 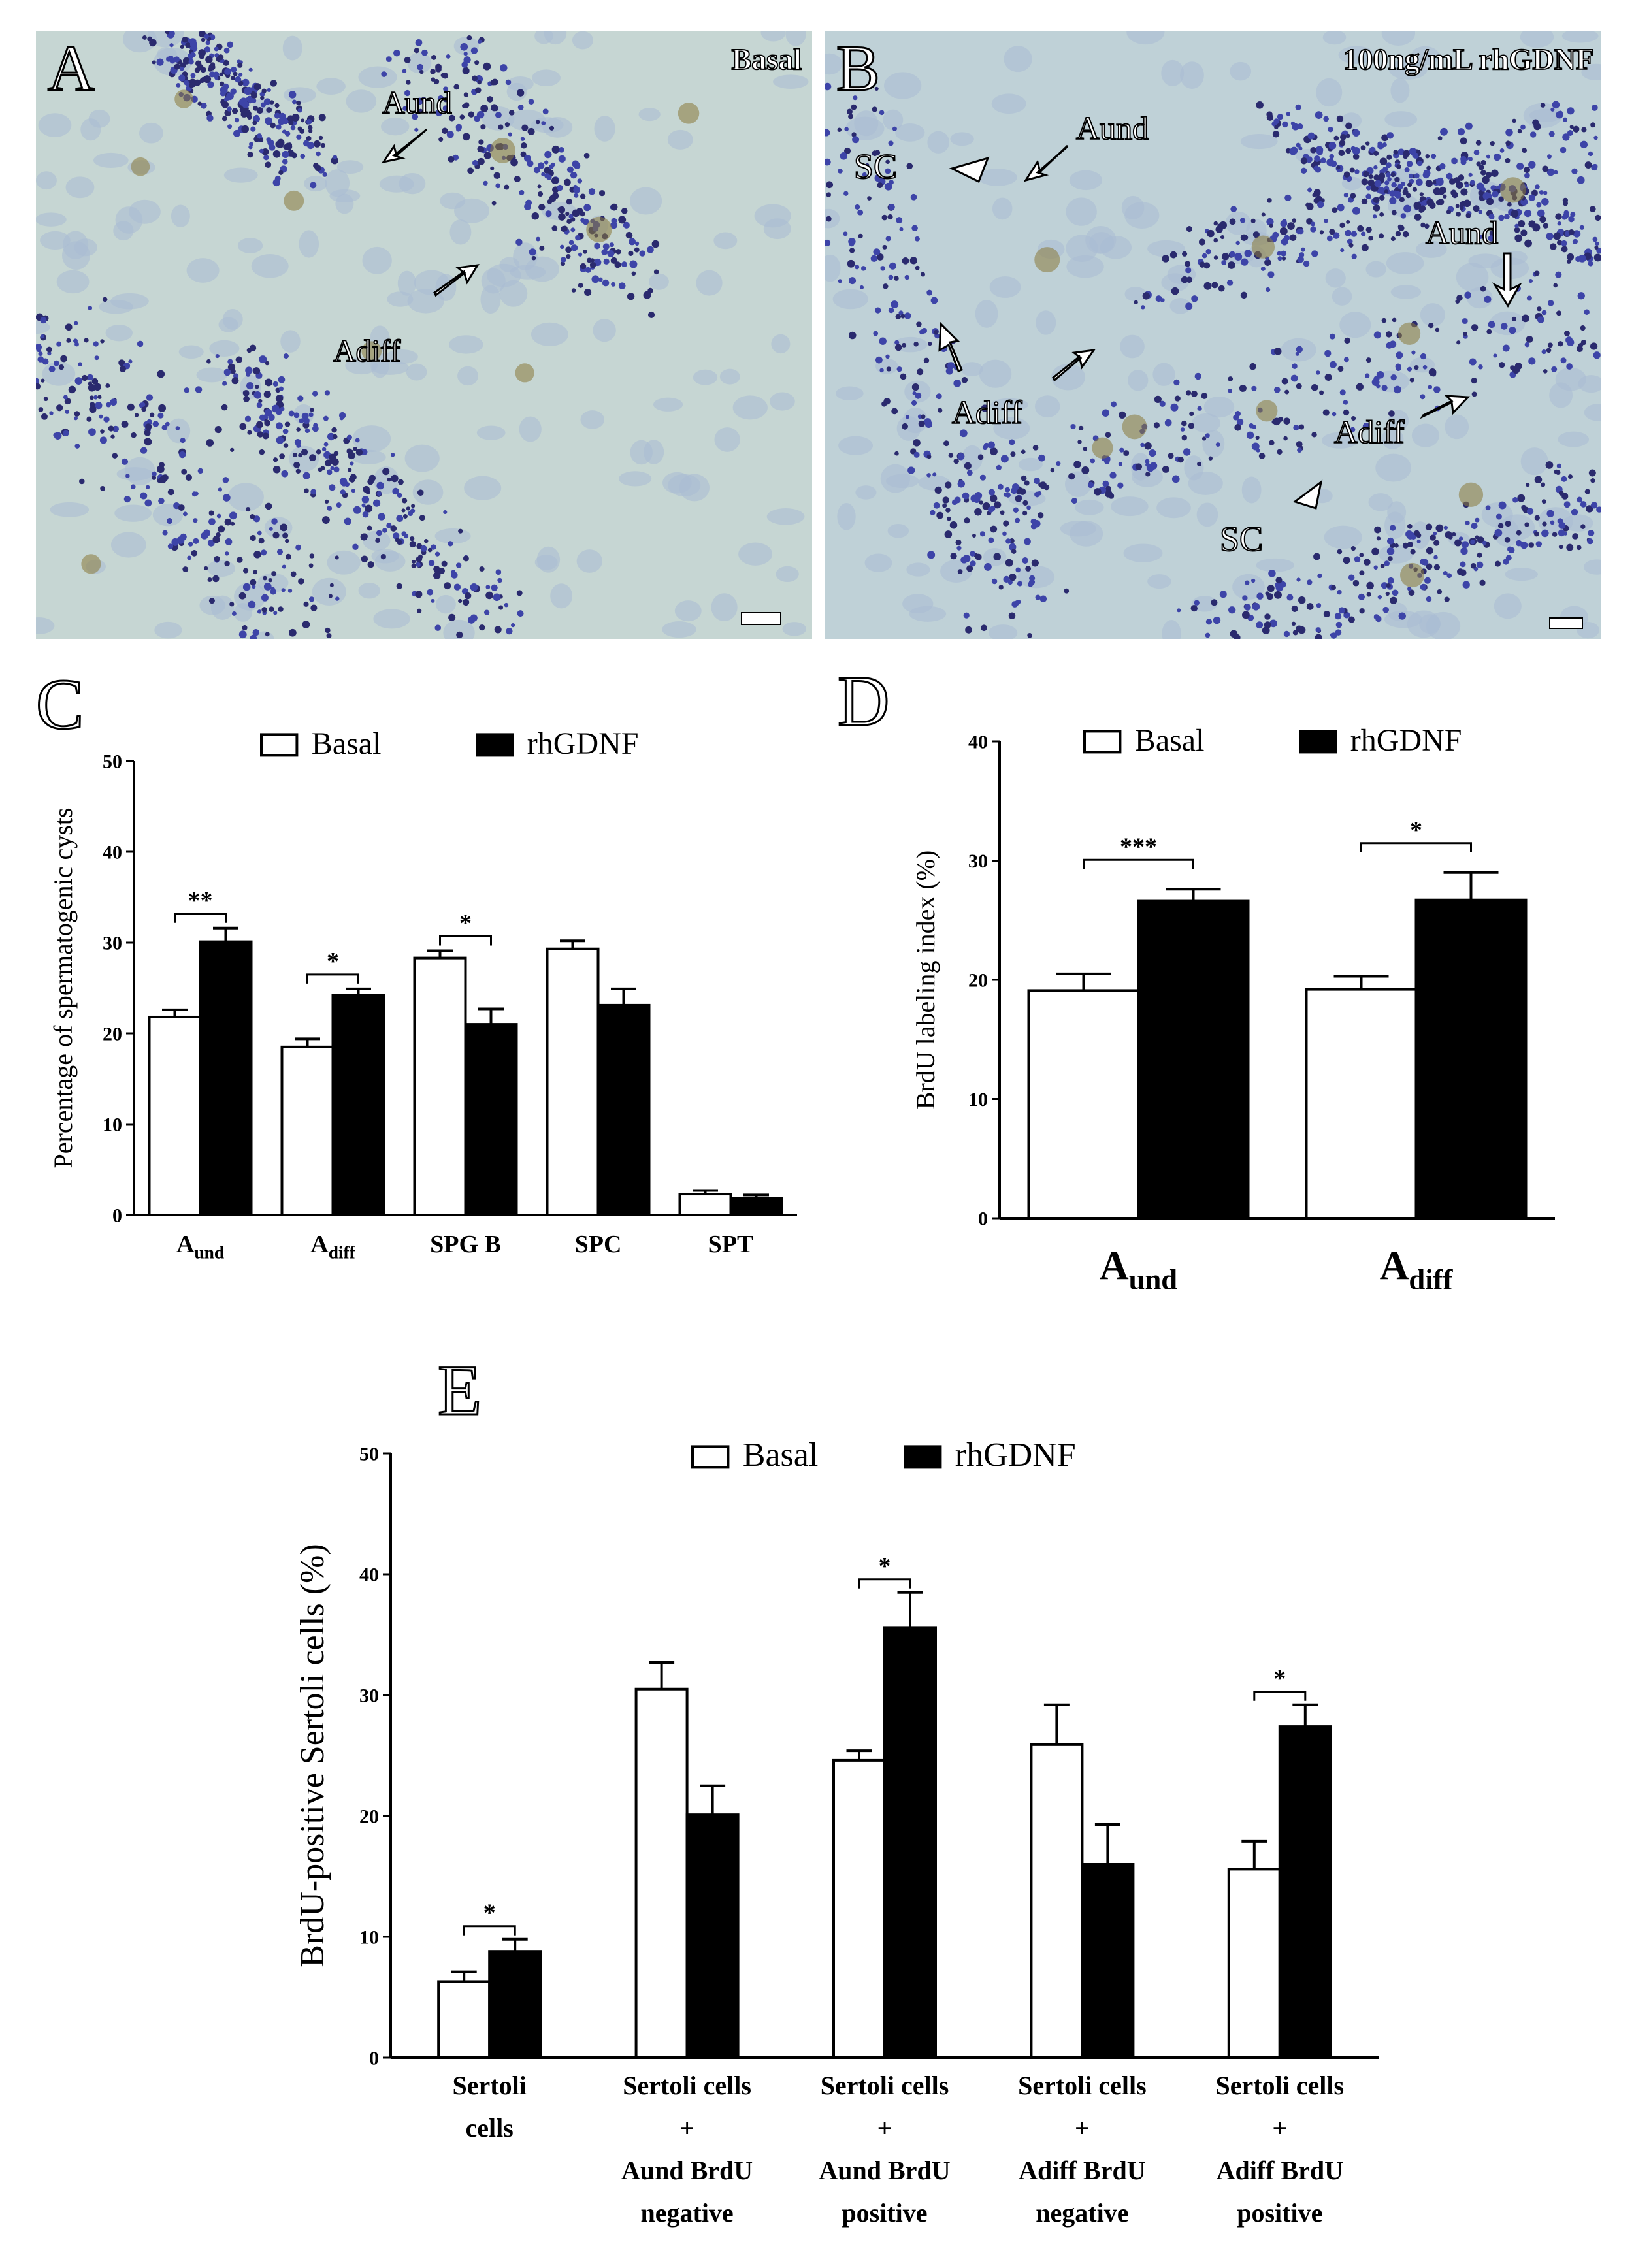 What do you see at coordinates (371, 351) in the screenshot?
I see `brdu-cell` at bounding box center [371, 351].